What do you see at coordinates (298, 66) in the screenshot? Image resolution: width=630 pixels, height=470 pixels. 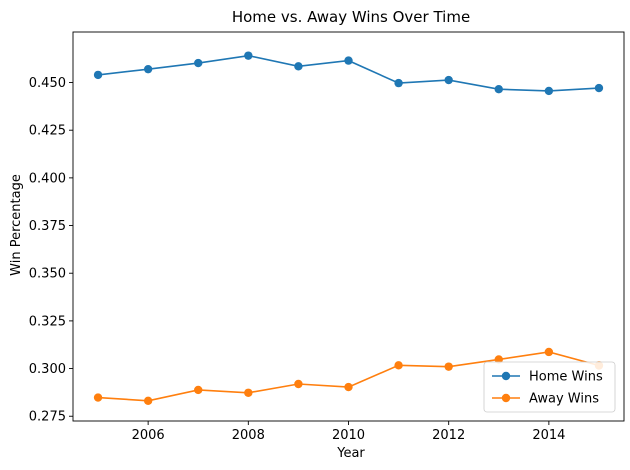 I see `data-point-home-2009` at bounding box center [298, 66].